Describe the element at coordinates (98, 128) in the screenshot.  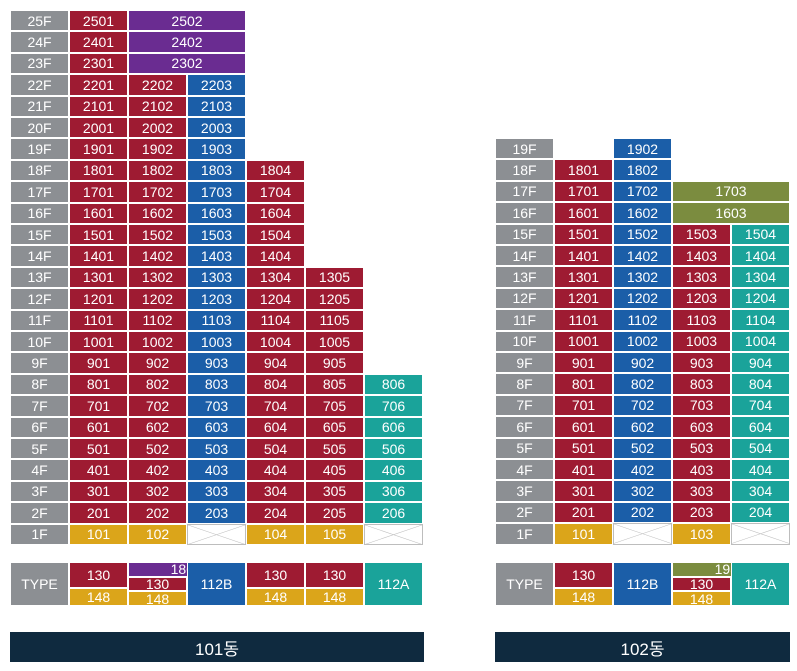
I see `unit-cell: 2001` at that location.